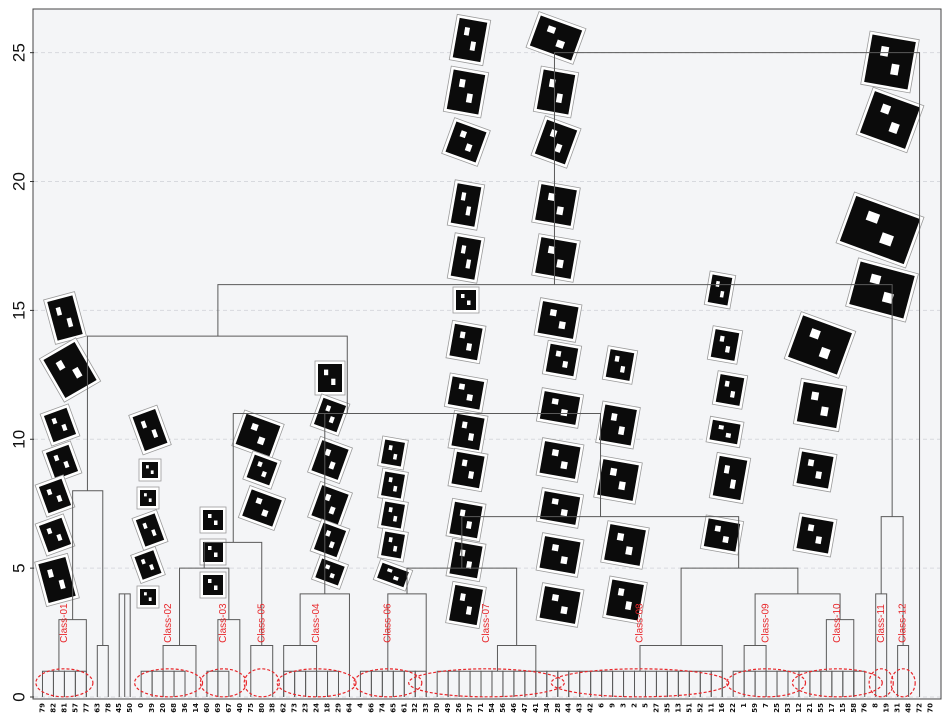 The width and height of the screenshot is (950, 724). Describe the element at coordinates (843, 708) in the screenshot. I see `x-tick-label: 15` at that location.